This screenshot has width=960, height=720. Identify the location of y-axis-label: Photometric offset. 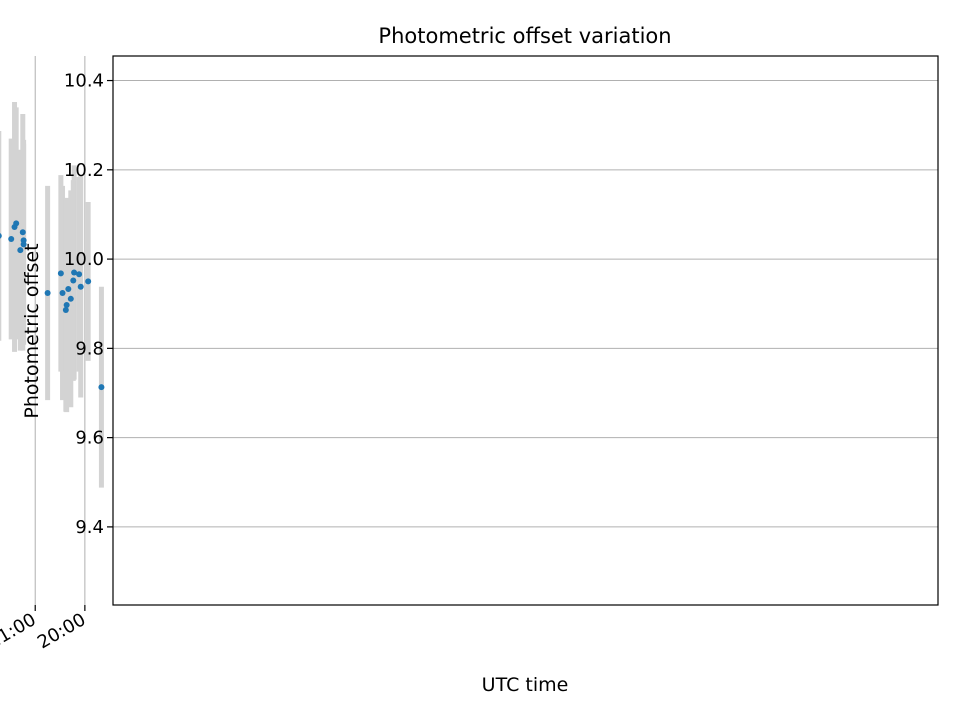
(32, 330).